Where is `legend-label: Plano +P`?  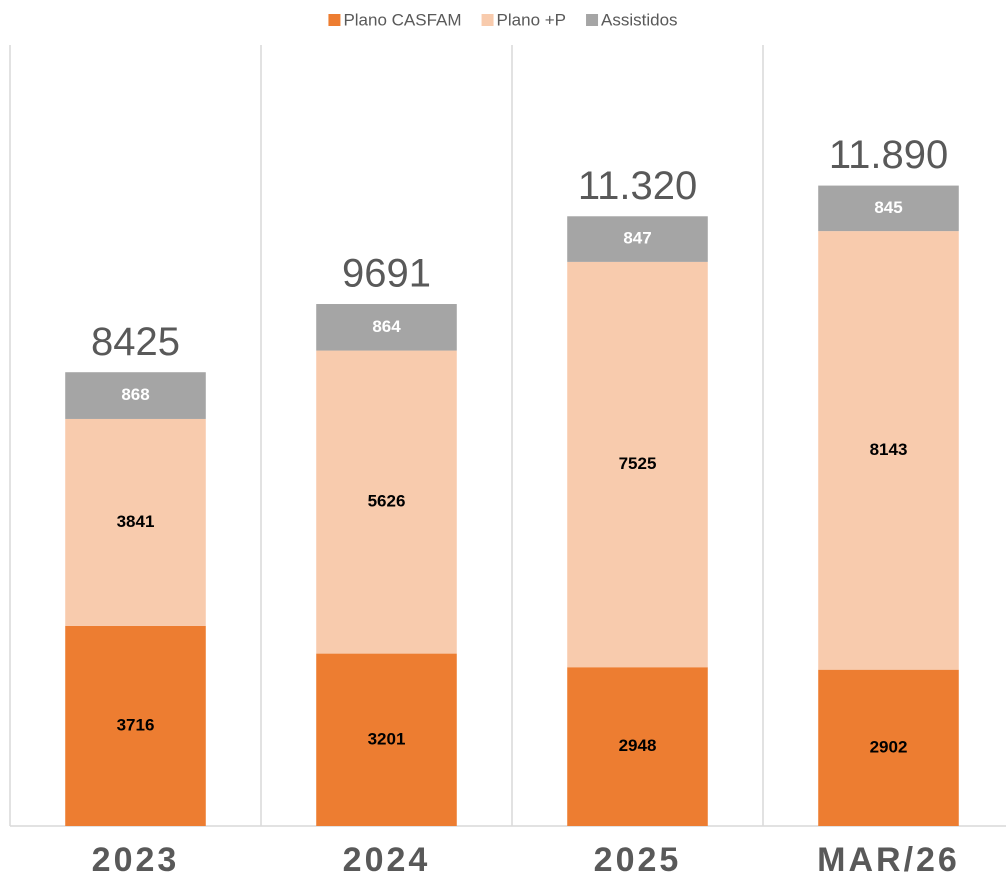 legend-label: Plano +P is located at coordinates (531, 19).